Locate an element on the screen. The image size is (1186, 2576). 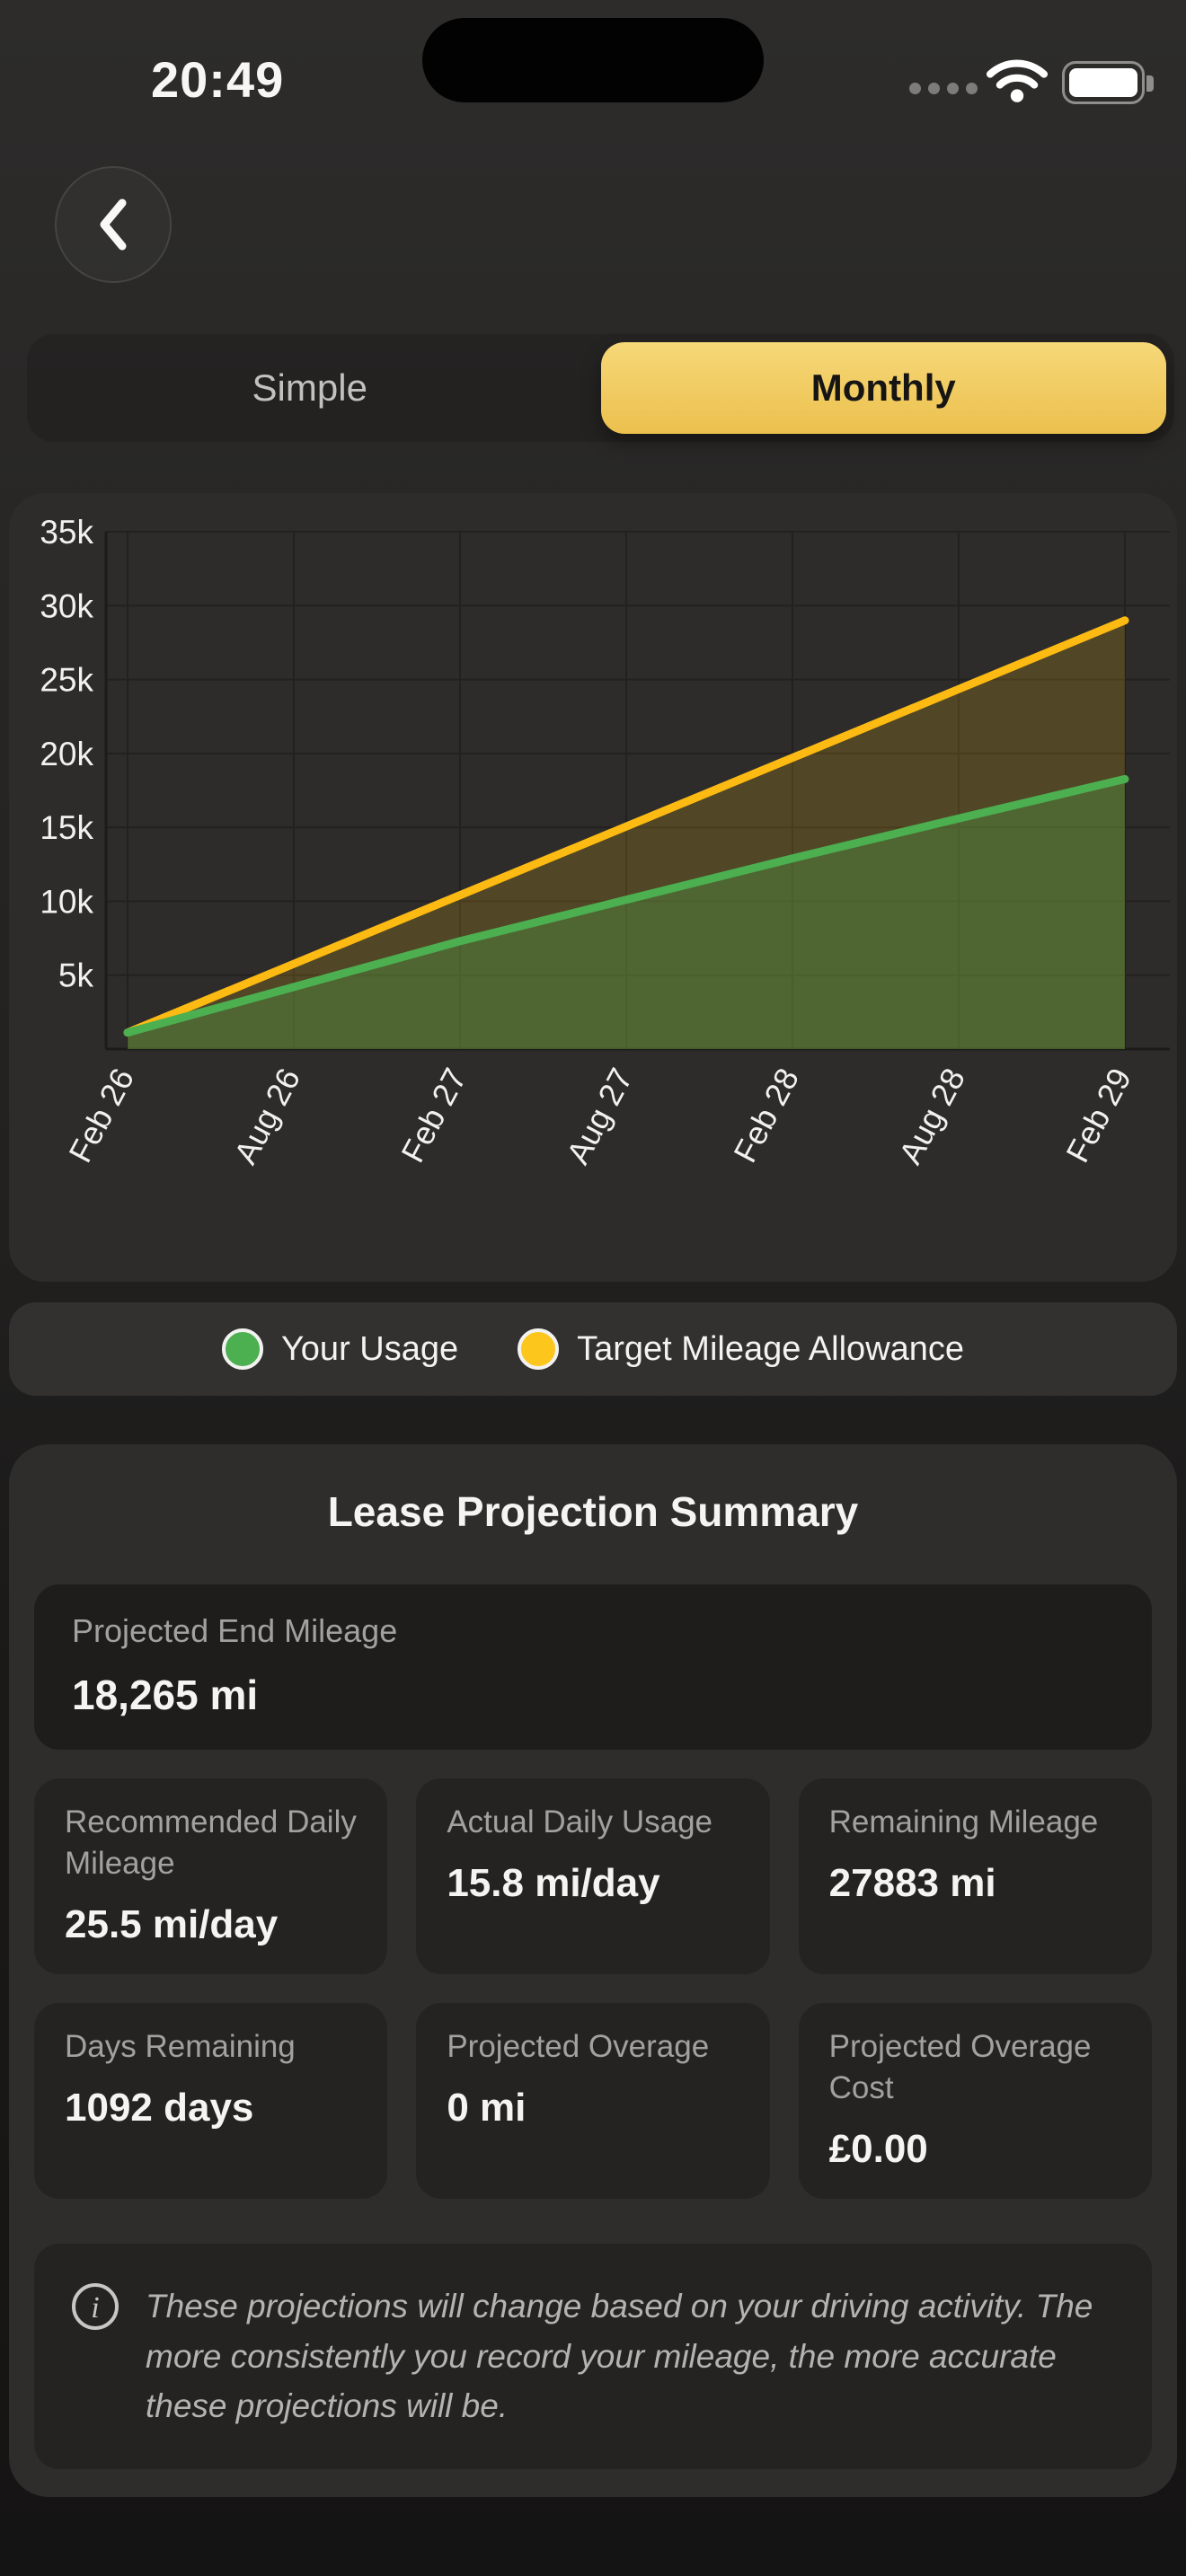
legend-item-usage: Your Usage is located at coordinates (340, 1349).